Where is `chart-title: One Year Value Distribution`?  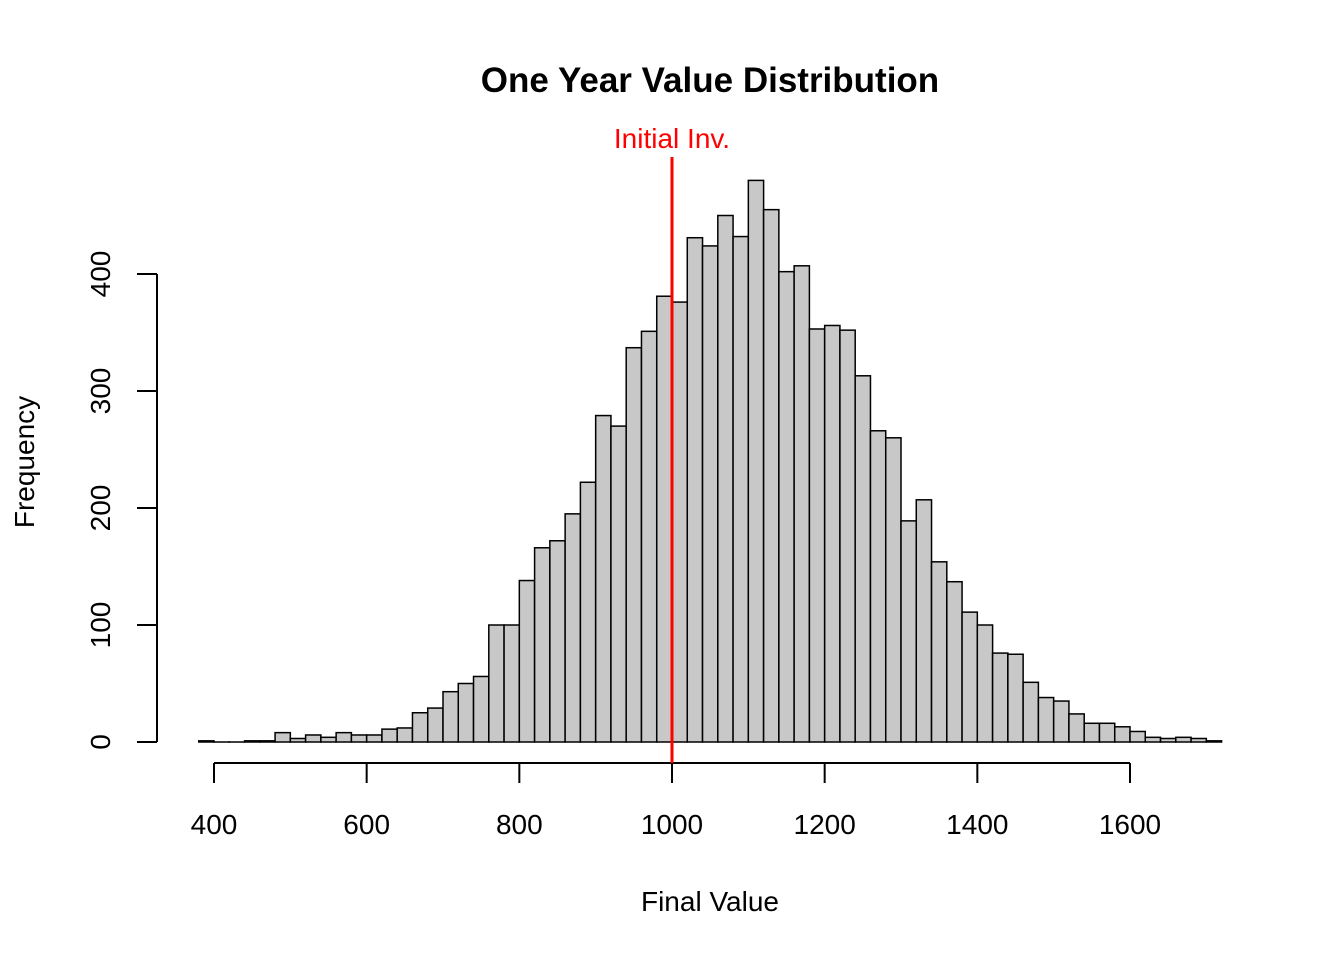 chart-title: One Year Value Distribution is located at coordinates (710, 80).